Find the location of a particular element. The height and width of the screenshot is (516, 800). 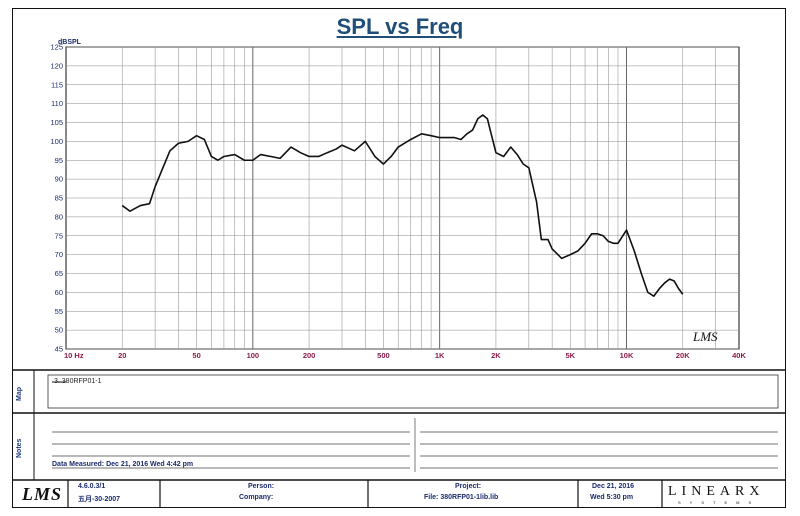

x-tick-label: 10 Hz is located at coordinates (74, 355).